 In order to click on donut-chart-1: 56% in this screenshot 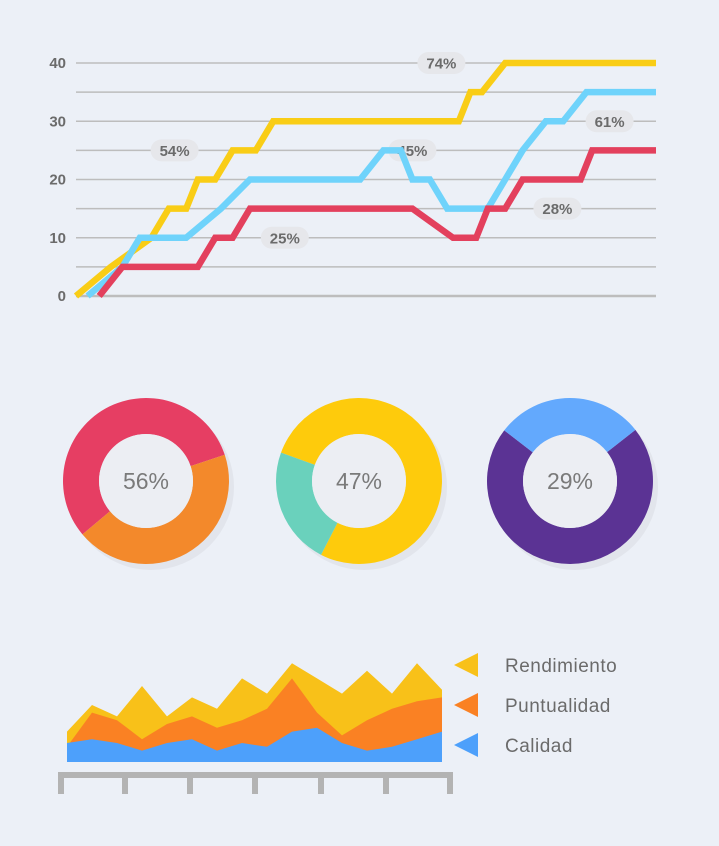, I will do `click(148, 484)`.